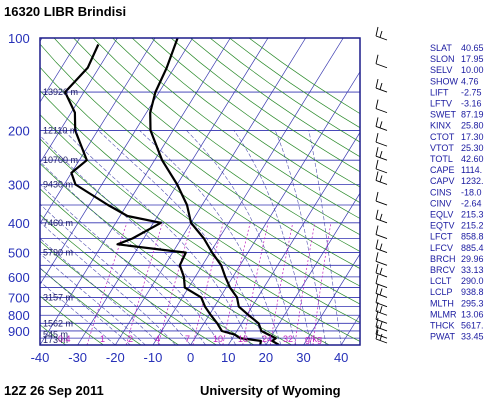 Image resolution: width=500 pixels, height=400 pixels. What do you see at coordinates (60, 160) in the screenshot?
I see `height-label: 10700 m` at bounding box center [60, 160].